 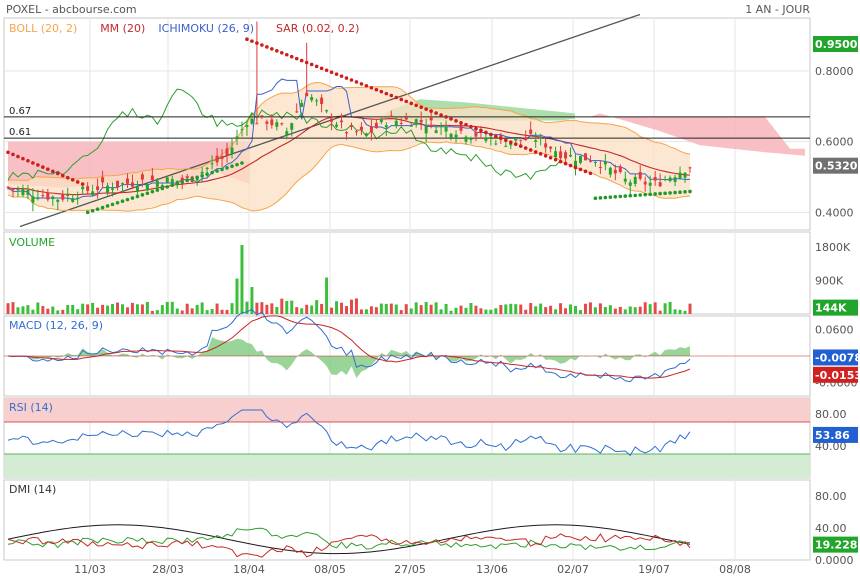 What do you see at coordinates (317, 28) in the screenshot?
I see `legend-item-3: SAR (0.02, 0.2)` at bounding box center [317, 28].